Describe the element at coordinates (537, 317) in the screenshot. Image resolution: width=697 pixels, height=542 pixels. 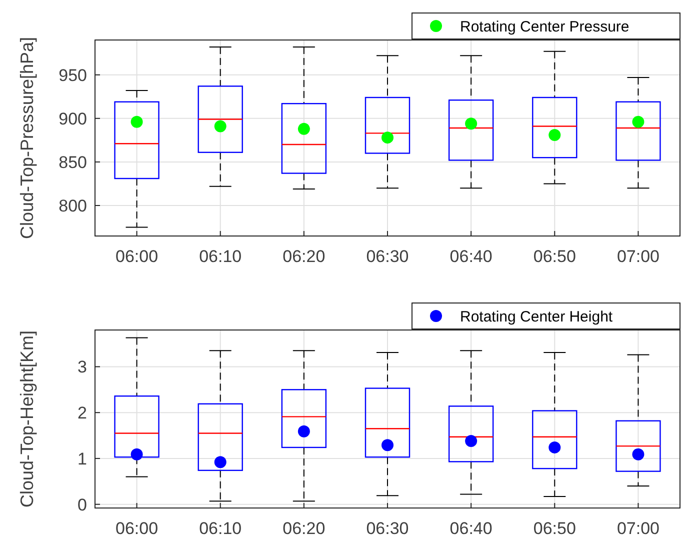
I see `legend-label: Rotating Center Height` at that location.